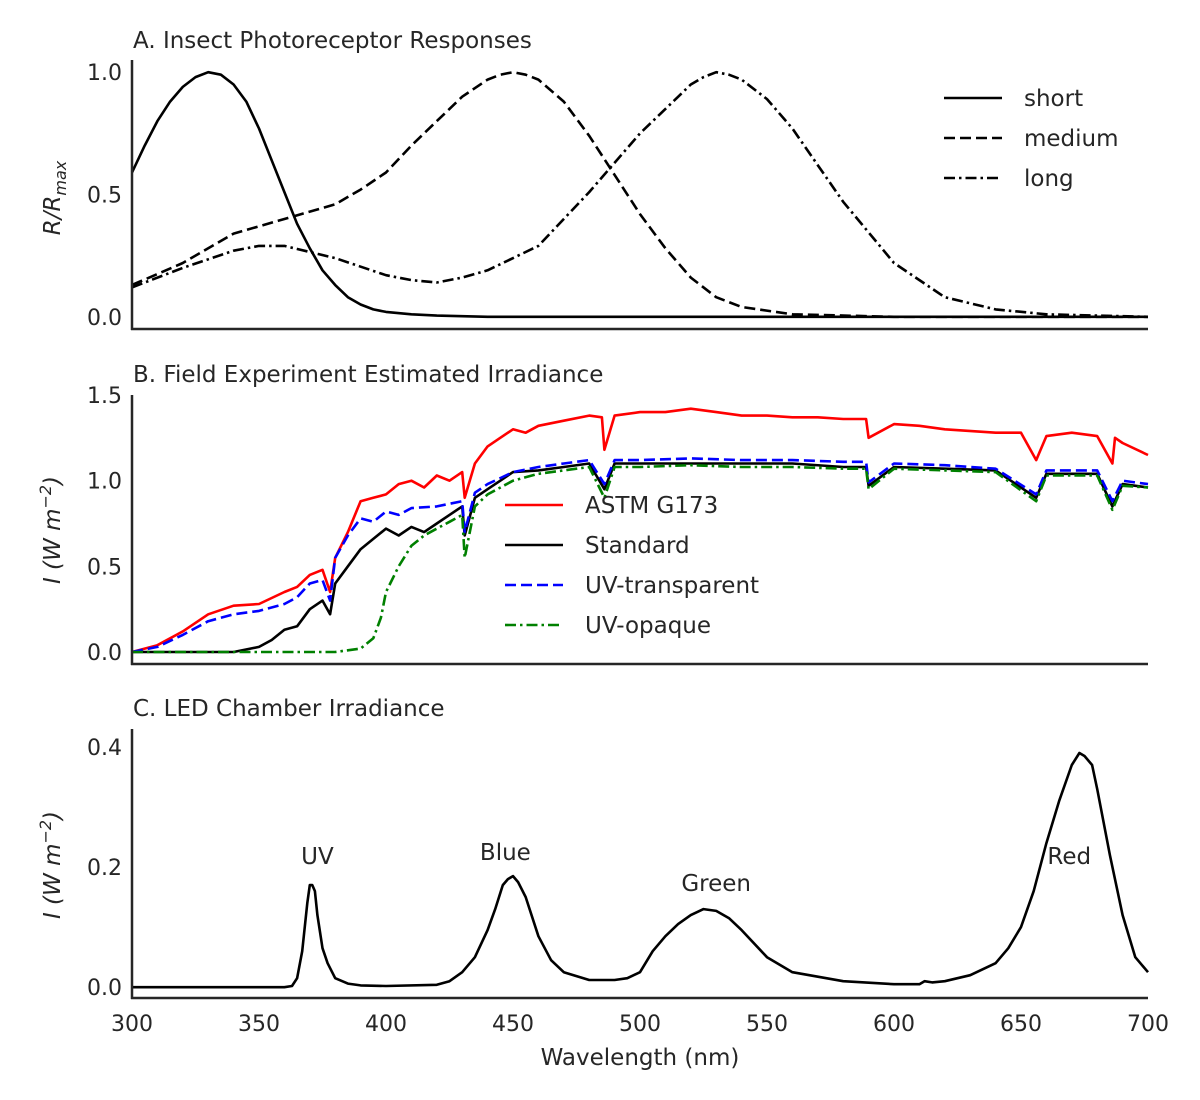 The image size is (1200, 1100). Describe the element at coordinates (53, 882) in the screenshot. I see `panel-c-ylabel-base: I (W m` at that location.